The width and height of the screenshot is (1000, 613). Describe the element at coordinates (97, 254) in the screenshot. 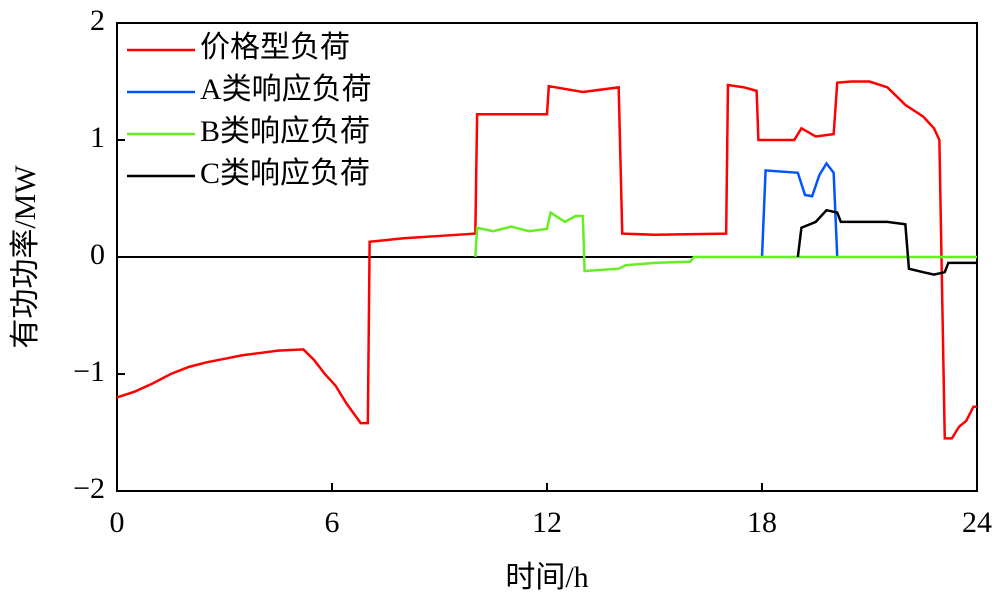

I see `y-tick-label: 0` at that location.